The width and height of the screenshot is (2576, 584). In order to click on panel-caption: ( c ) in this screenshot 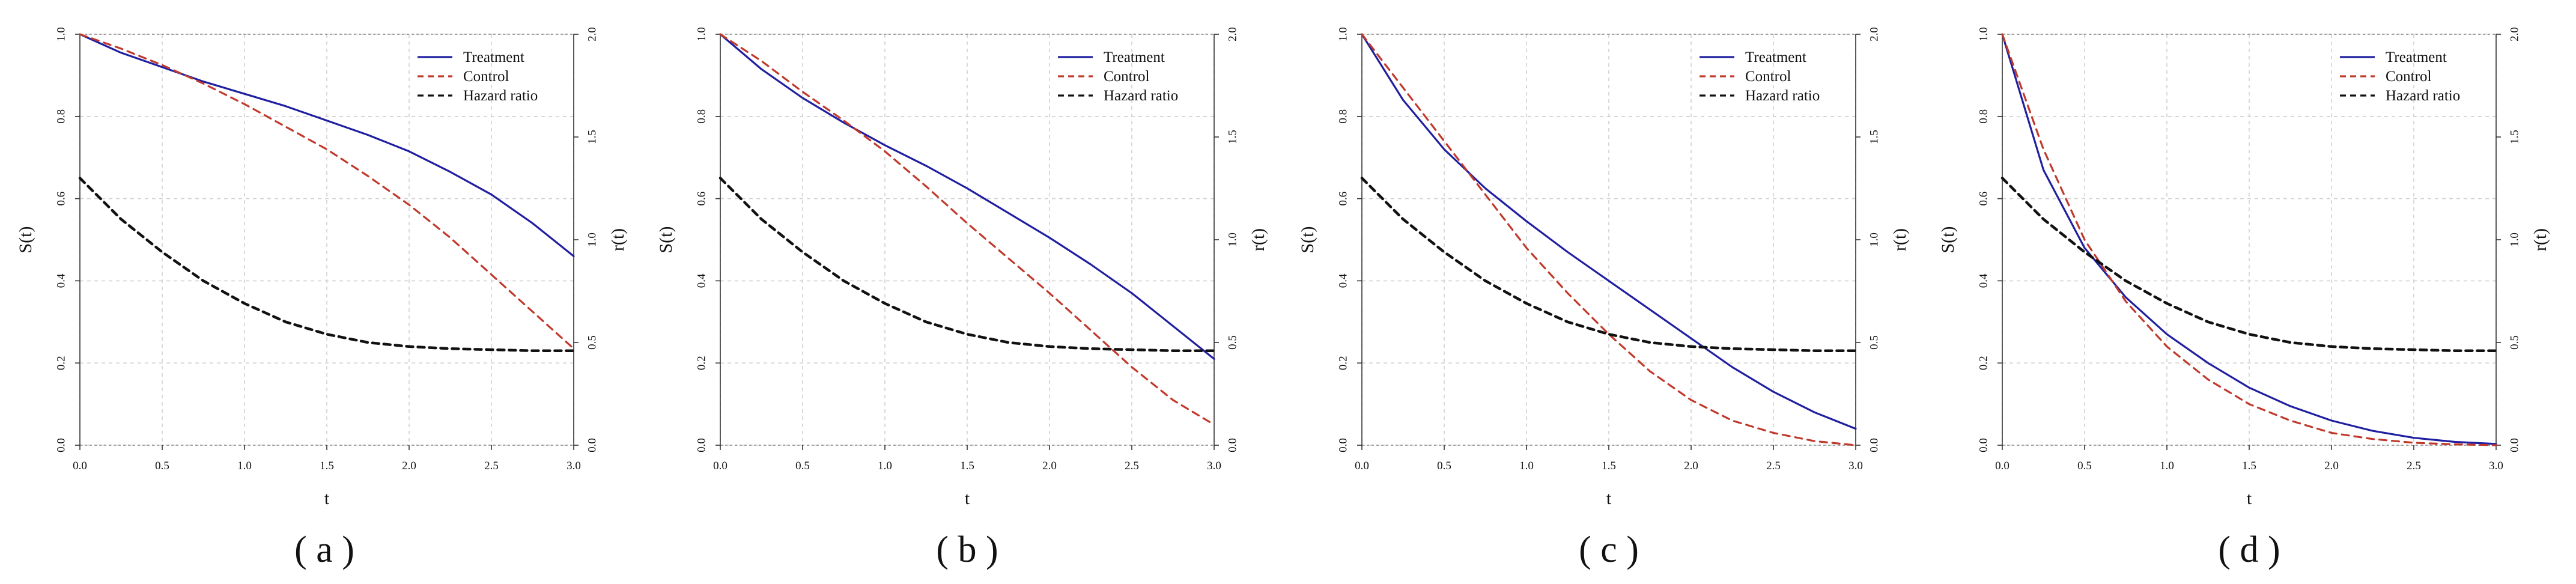, I will do `click(1609, 549)`.